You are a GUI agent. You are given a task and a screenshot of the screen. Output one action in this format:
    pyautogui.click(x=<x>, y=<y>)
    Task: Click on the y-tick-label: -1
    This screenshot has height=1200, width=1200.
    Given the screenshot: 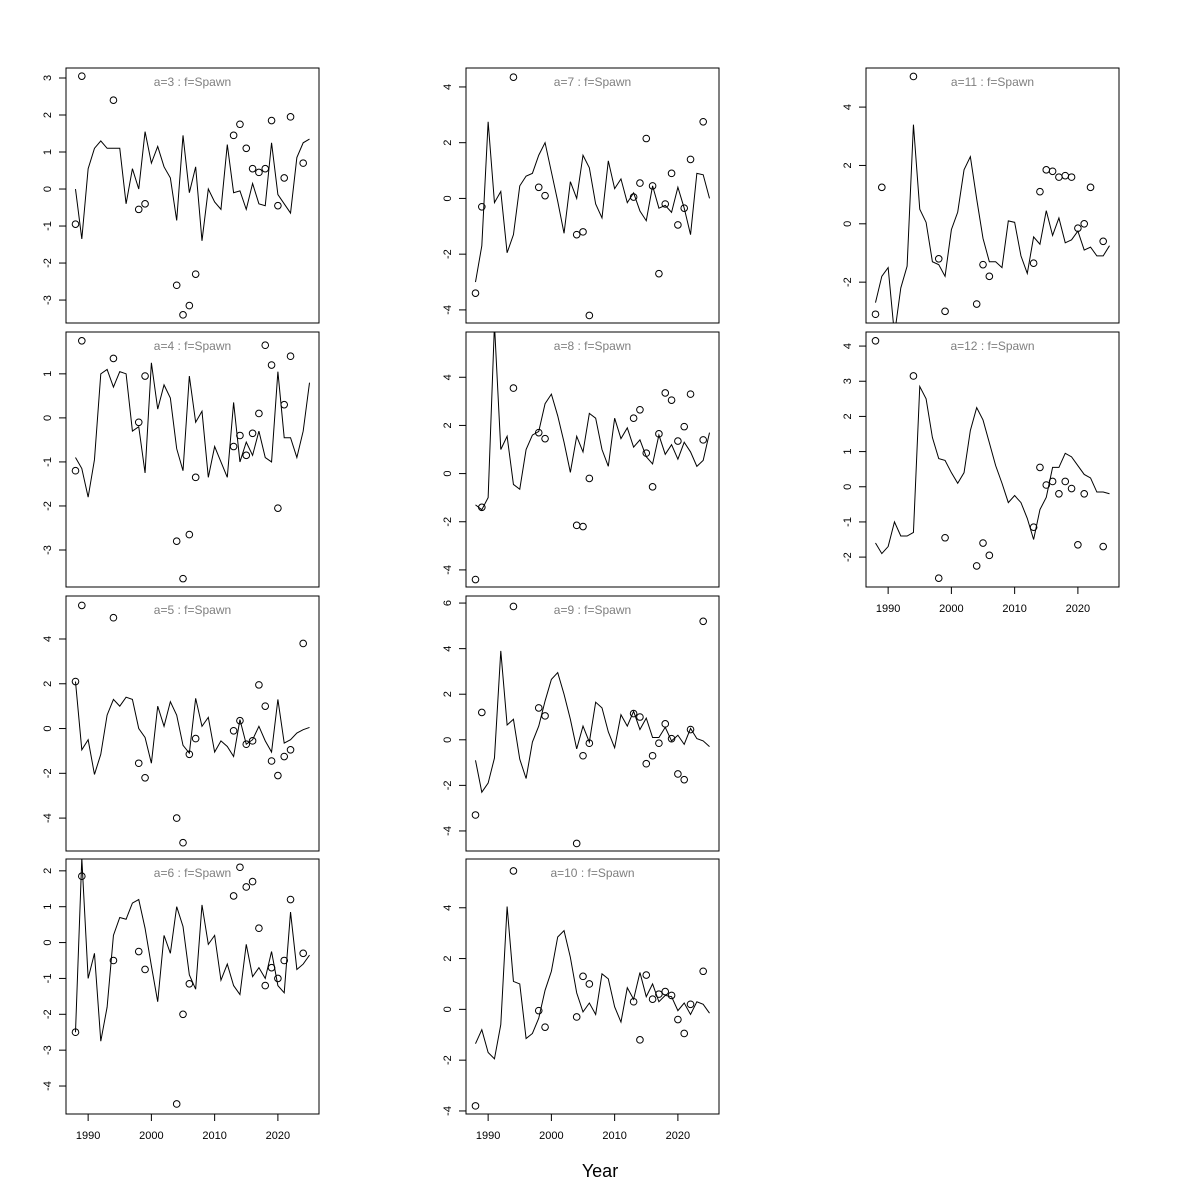 What is the action you would take?
    pyautogui.click(x=48, y=226)
    